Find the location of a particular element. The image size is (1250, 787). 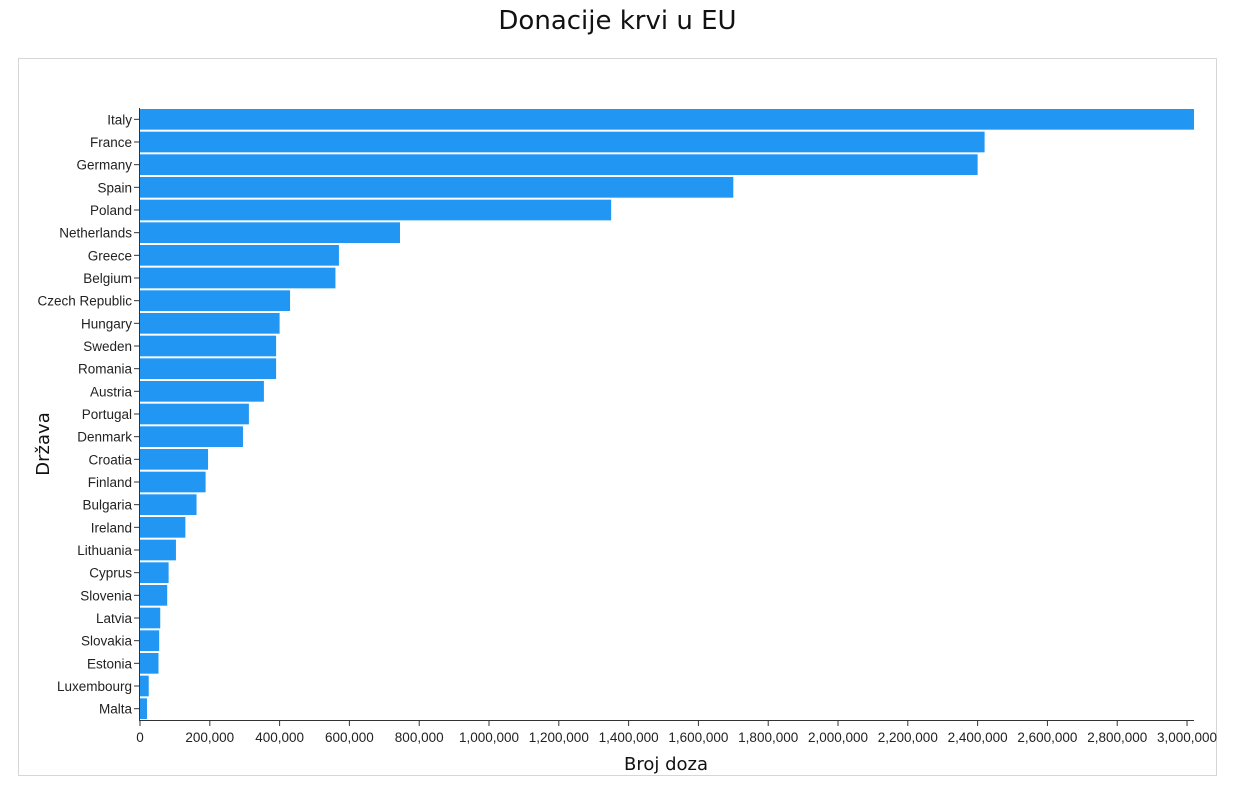

y-tick-label-netherlands: Netherlands is located at coordinates (95, 233).